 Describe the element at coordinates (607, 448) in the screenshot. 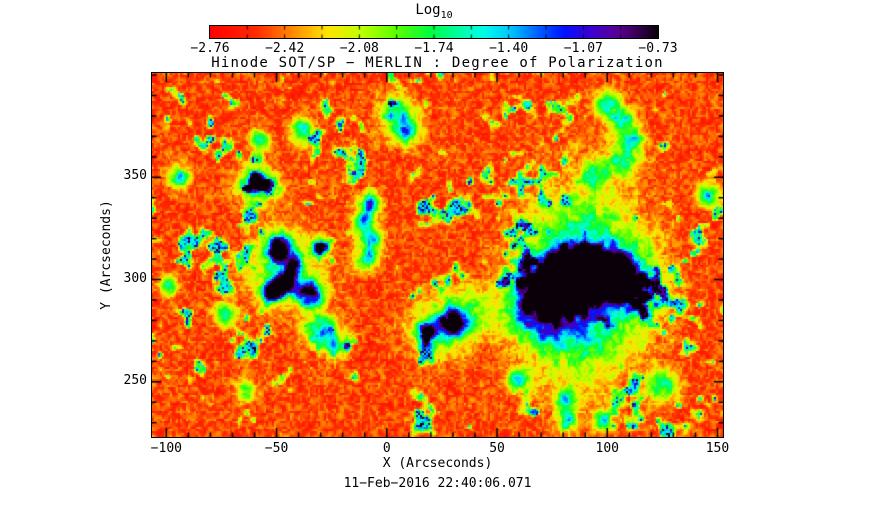

I see `x-tick-label: 100` at that location.